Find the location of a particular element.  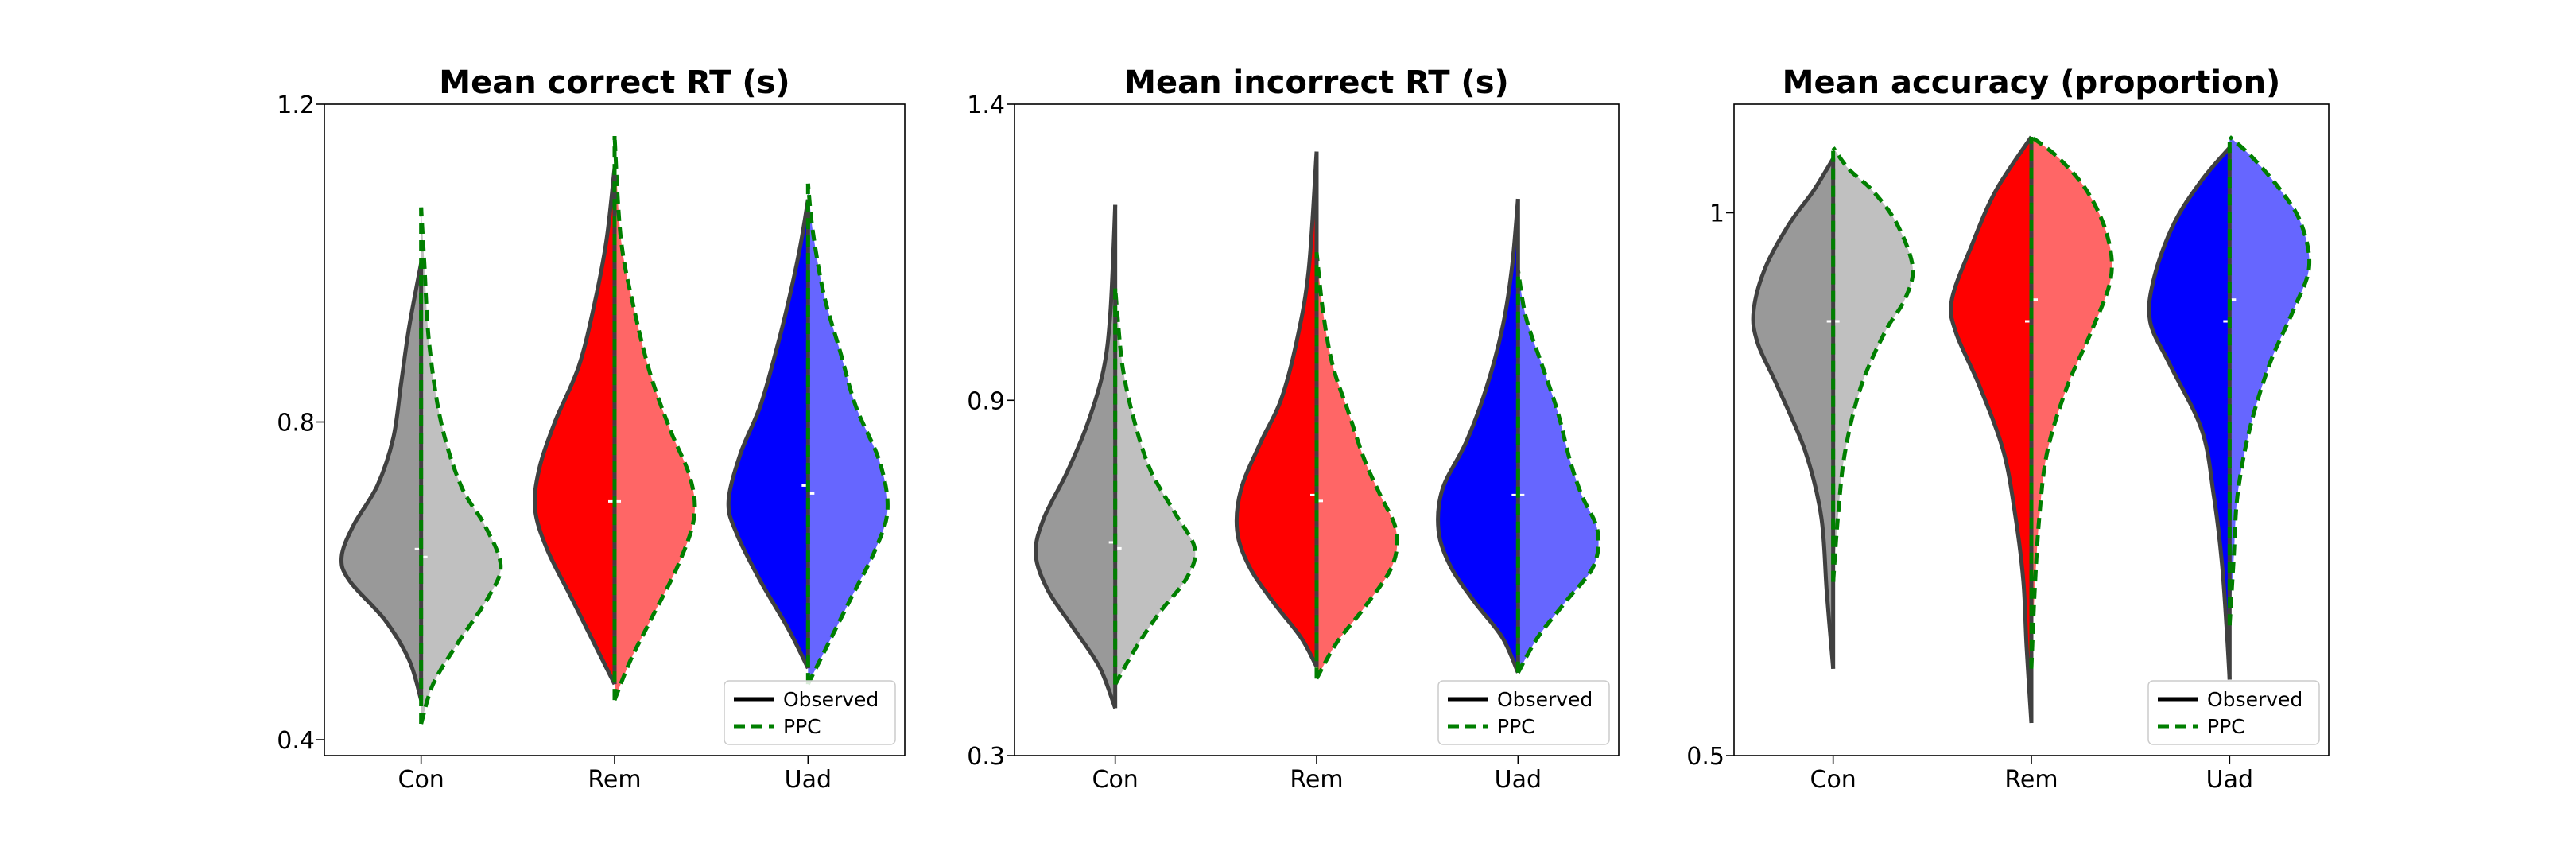

y-tick-label: 0.8 is located at coordinates (296, 423).